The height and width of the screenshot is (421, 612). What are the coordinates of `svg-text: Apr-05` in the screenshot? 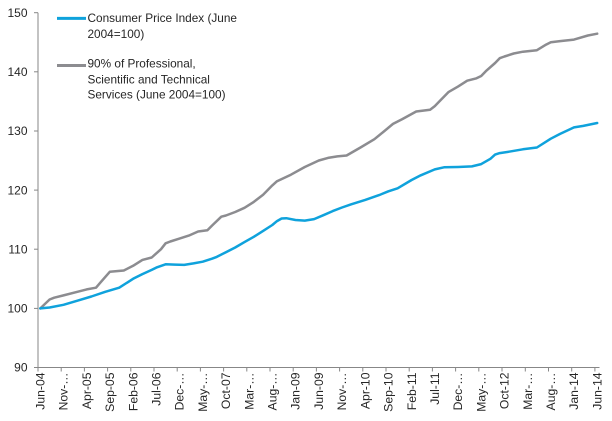 It's located at (87, 390).